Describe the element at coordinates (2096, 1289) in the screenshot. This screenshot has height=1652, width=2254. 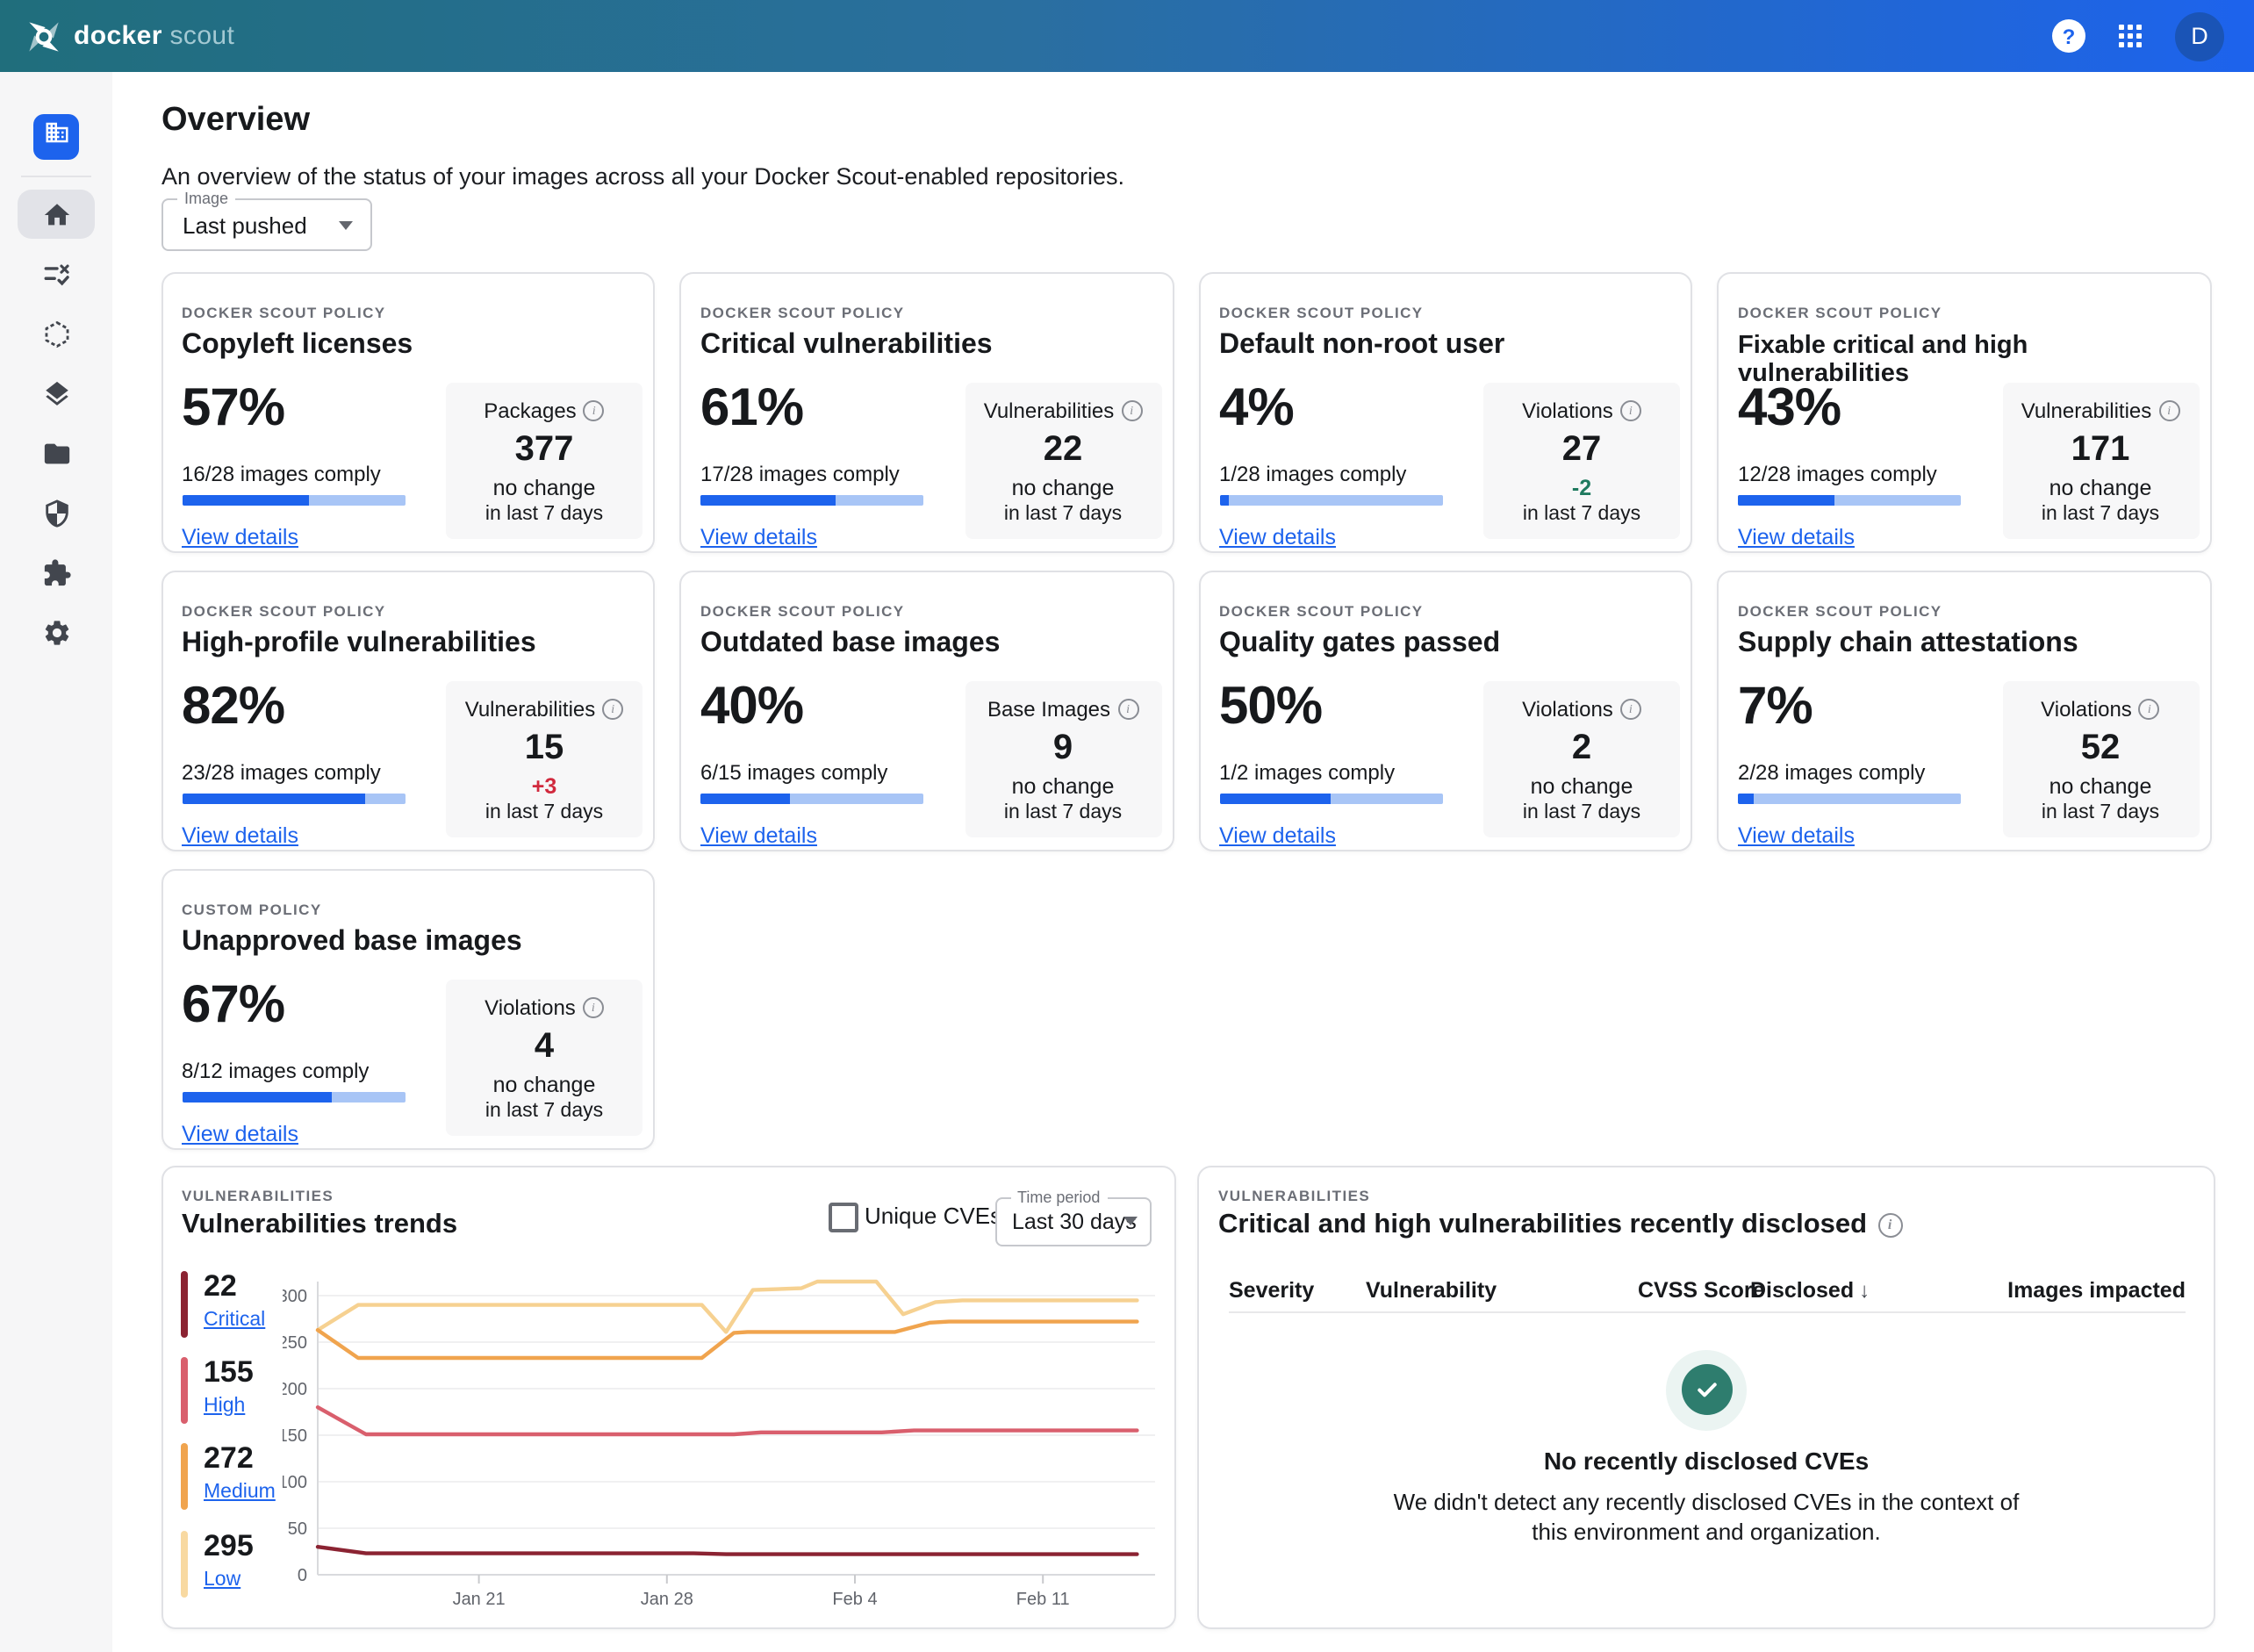
I see `column-header-images-impacted: Images impacted` at that location.